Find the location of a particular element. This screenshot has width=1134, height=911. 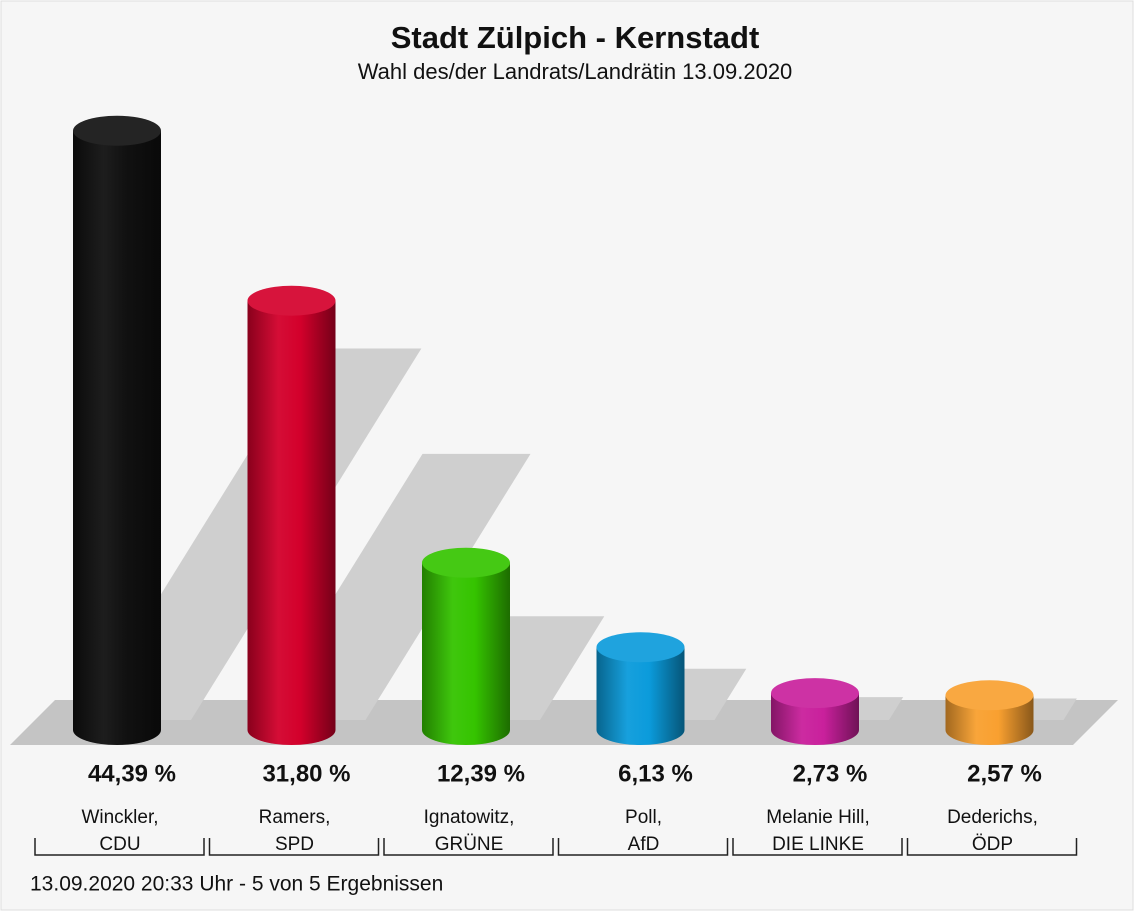

chart-title: Stadt Zülpich - Kernstadt is located at coordinates (575, 37).